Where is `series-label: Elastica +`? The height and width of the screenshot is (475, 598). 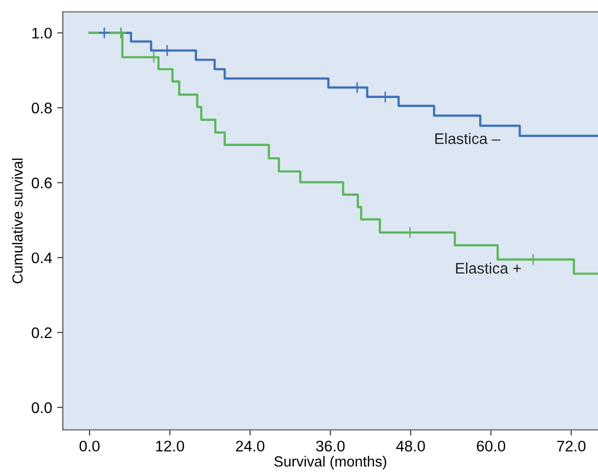
series-label: Elastica + is located at coordinates (488, 268).